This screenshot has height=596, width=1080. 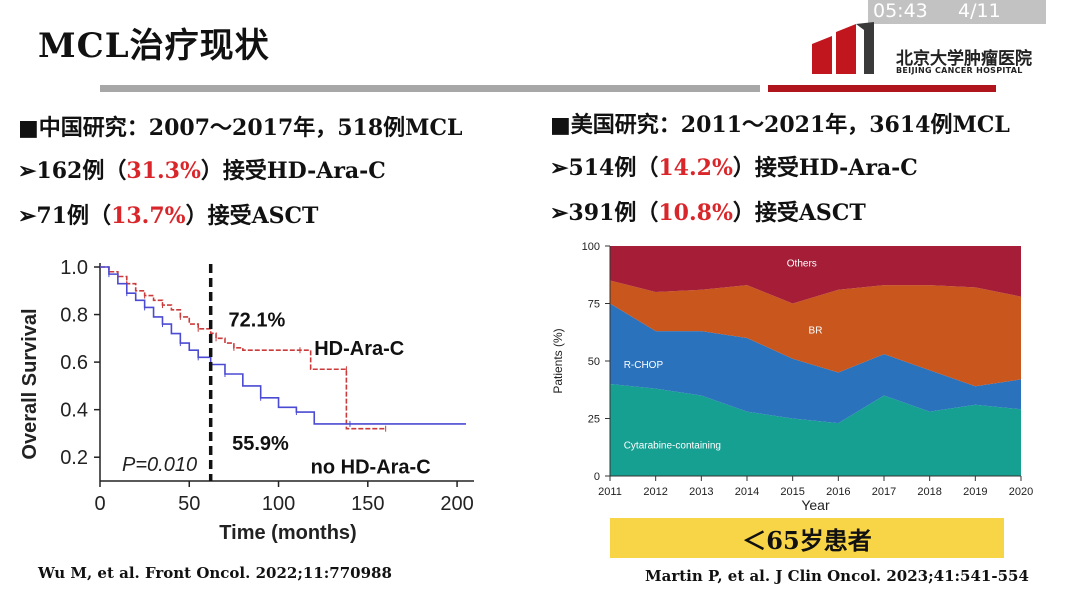 I want to click on hospital-name-cn: 北京大学肿瘤医院, so click(x=964, y=59).